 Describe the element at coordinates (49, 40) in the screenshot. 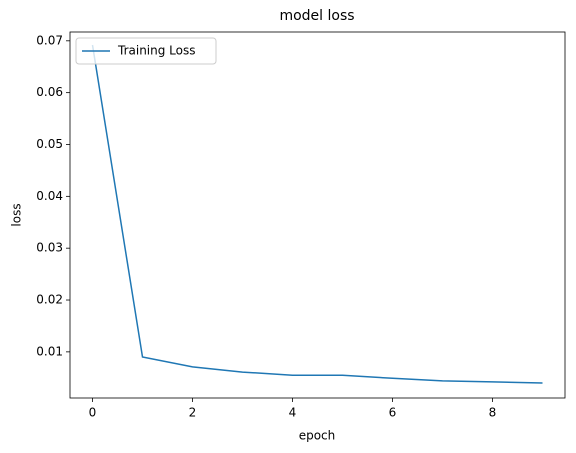

I see `y-tick-label: 0.07` at that location.